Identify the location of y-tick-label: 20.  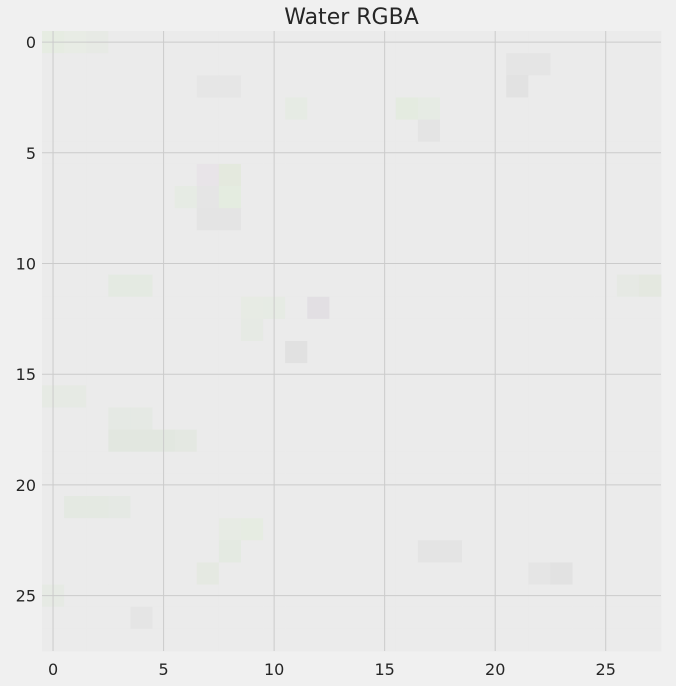
(26, 485).